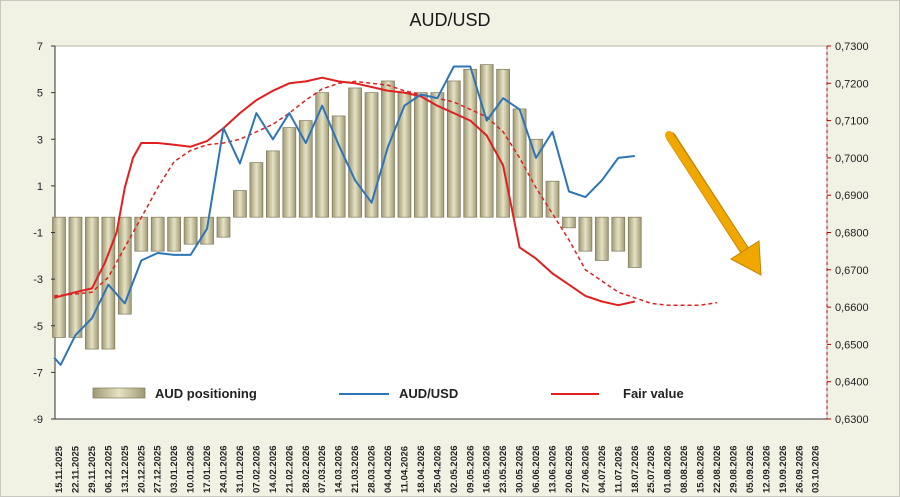 The height and width of the screenshot is (497, 900). What do you see at coordinates (733, 469) in the screenshot?
I see `x-tick-label: 29.08.2026` at bounding box center [733, 469].